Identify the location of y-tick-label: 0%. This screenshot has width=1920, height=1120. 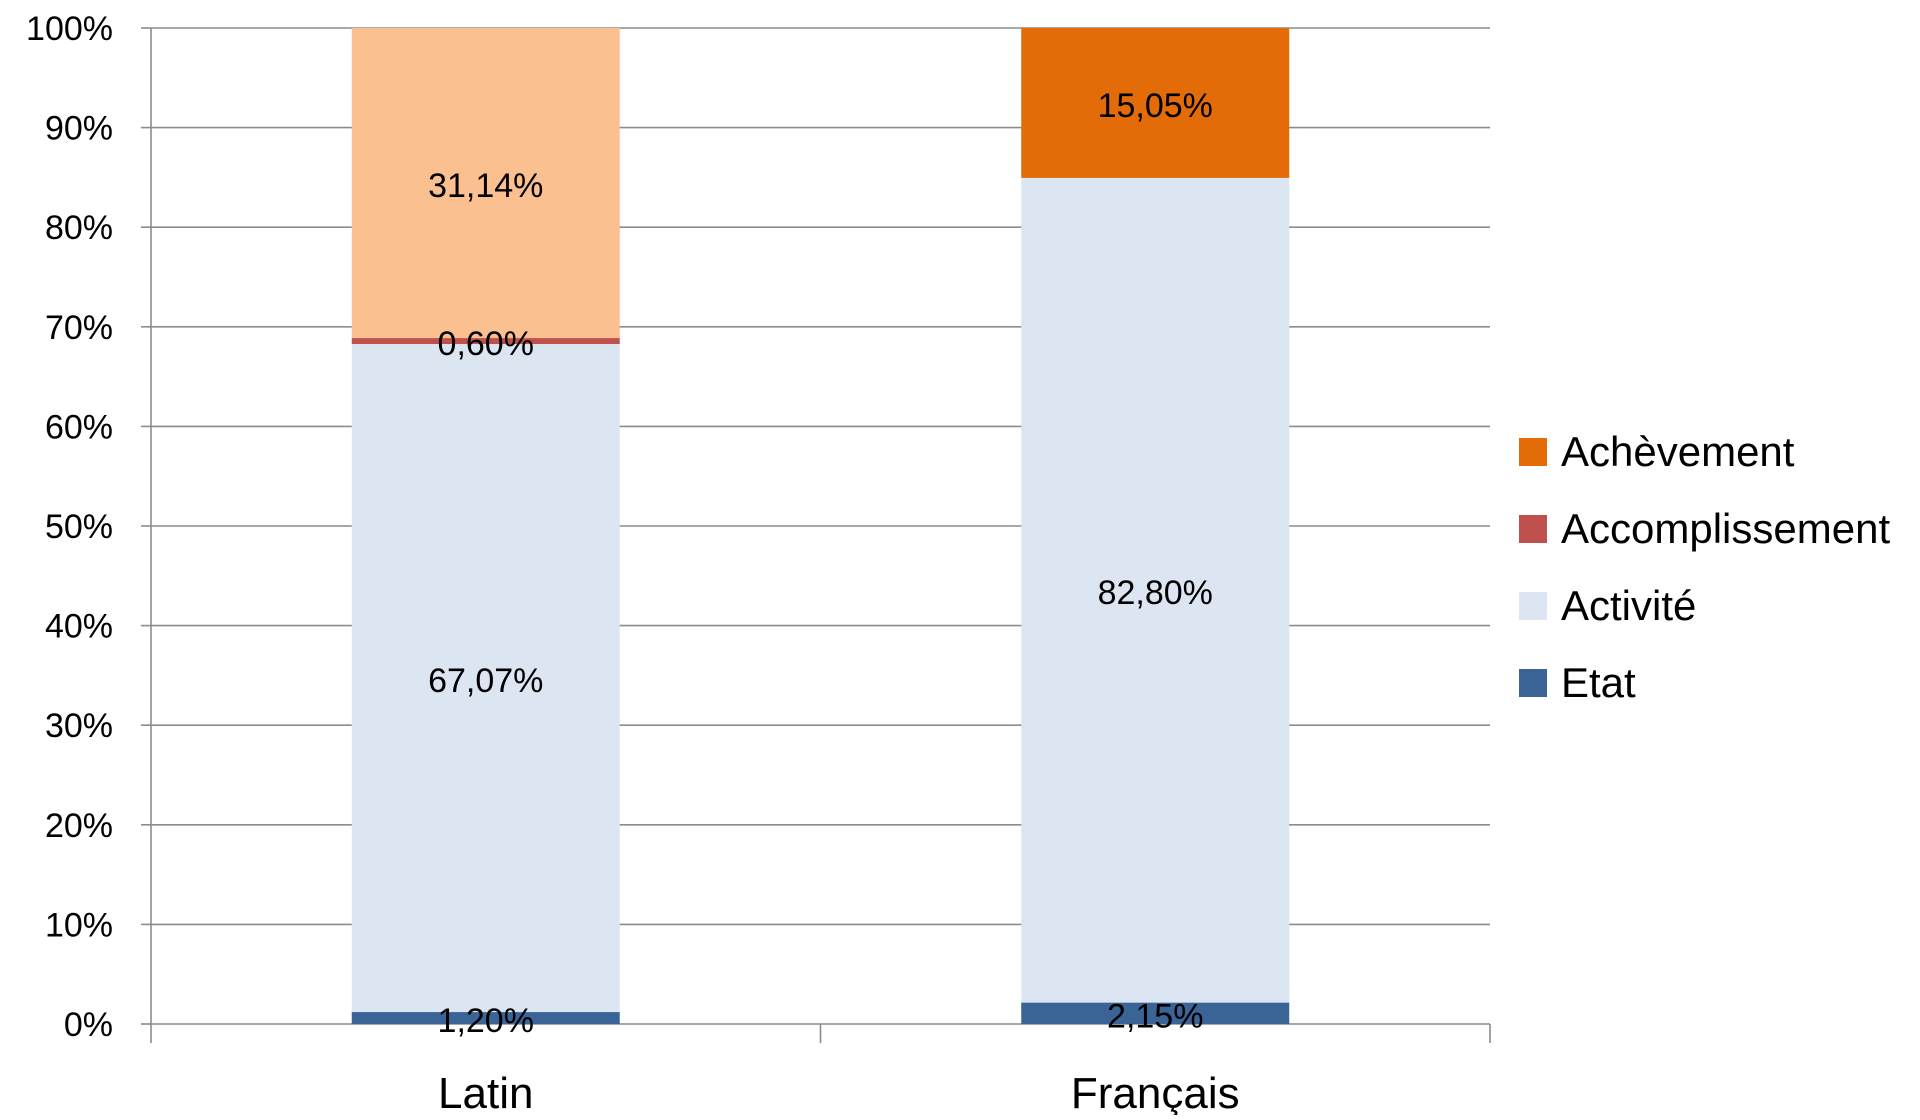
(88, 1025).